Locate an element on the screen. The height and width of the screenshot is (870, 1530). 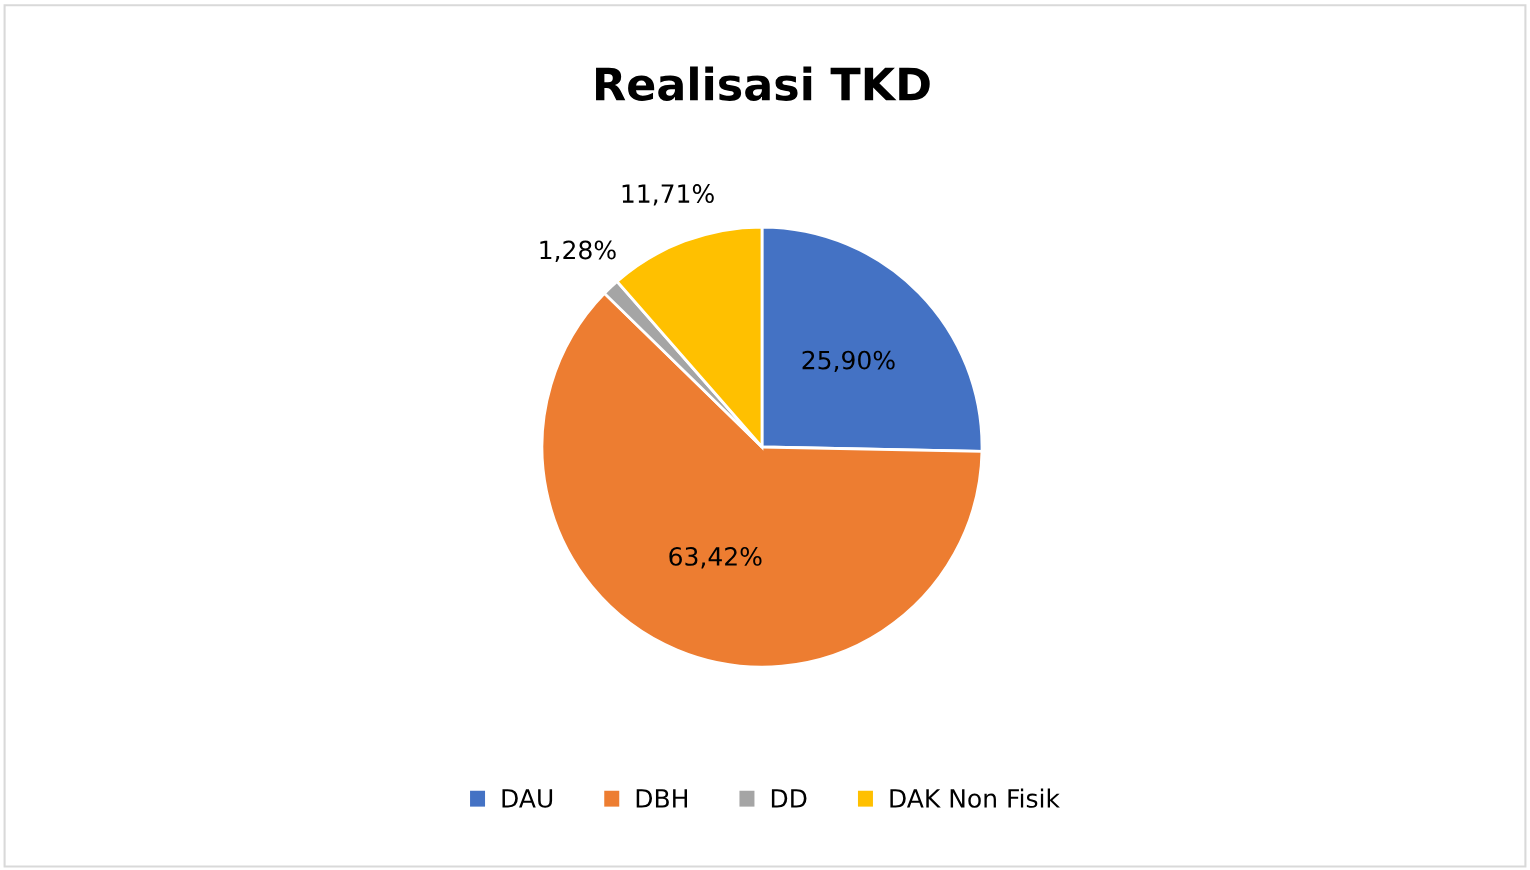
data-label: 1,28% is located at coordinates (578, 251).